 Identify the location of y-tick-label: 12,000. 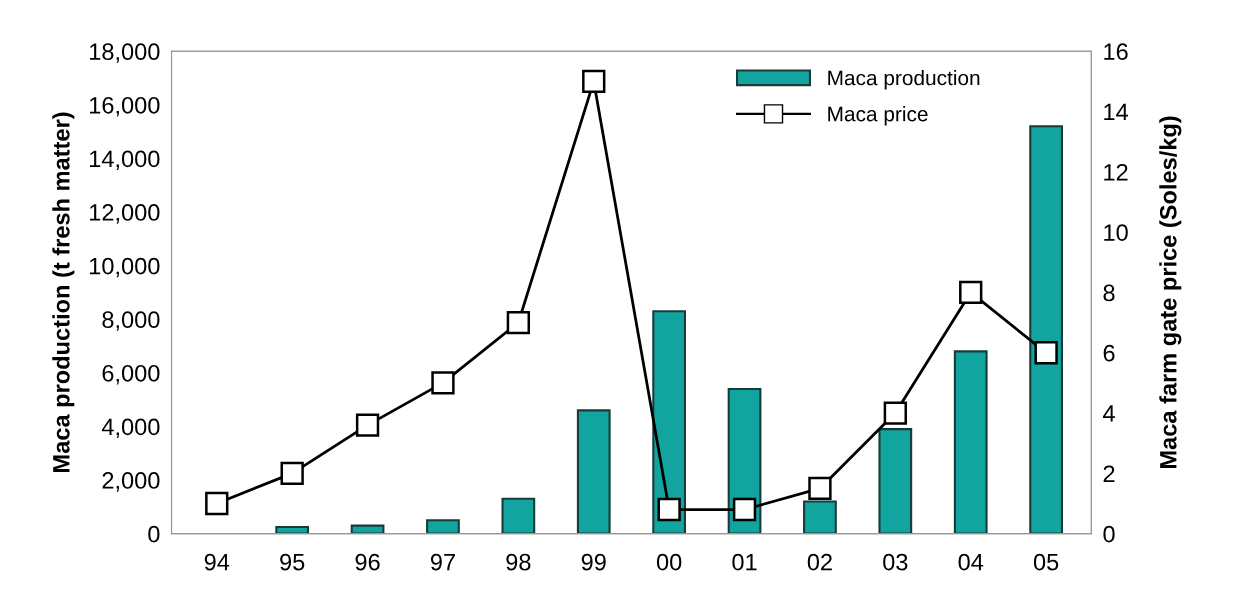
(125, 214).